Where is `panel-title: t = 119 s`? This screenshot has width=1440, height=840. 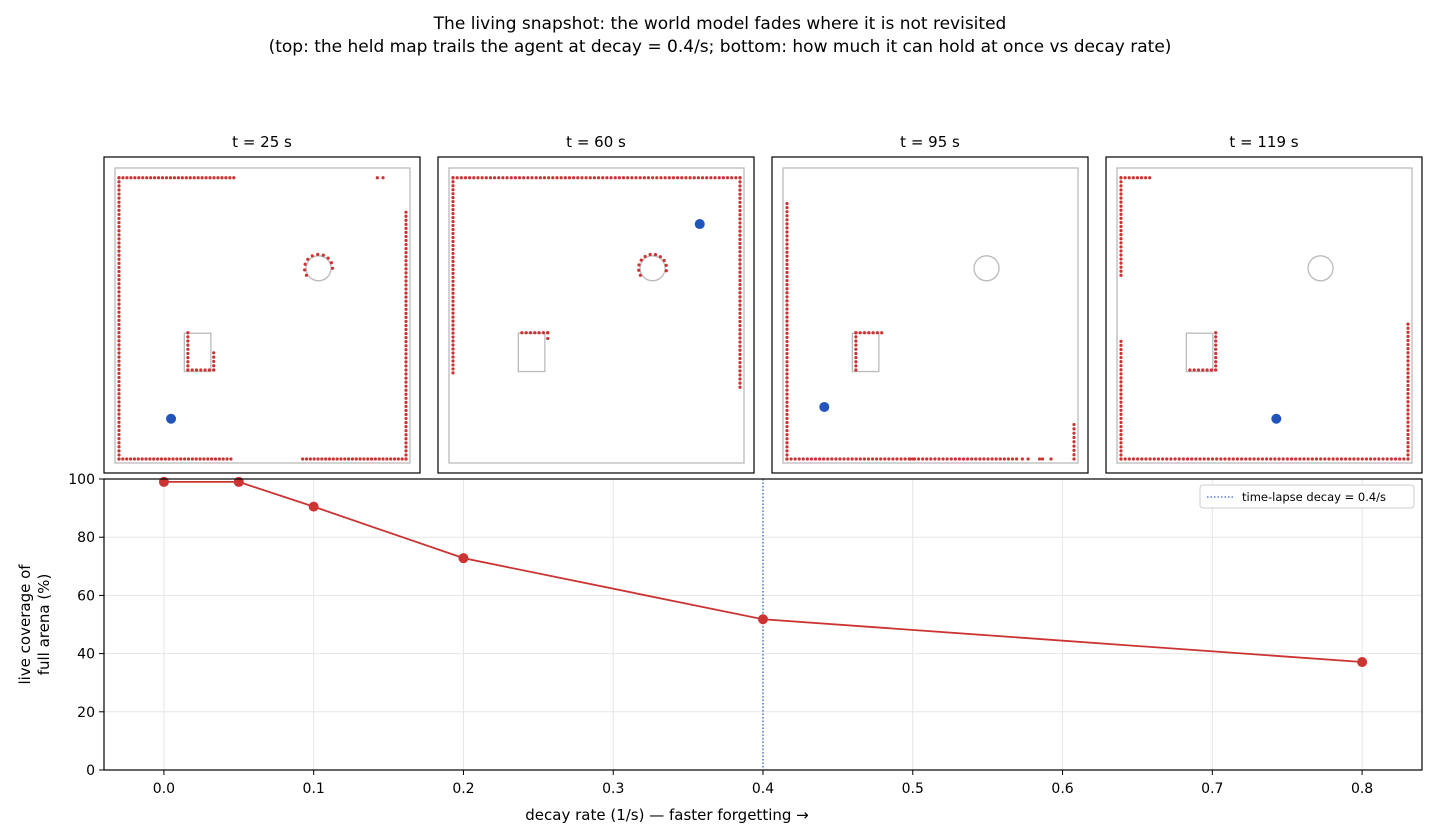 panel-title: t = 119 s is located at coordinates (1263, 142).